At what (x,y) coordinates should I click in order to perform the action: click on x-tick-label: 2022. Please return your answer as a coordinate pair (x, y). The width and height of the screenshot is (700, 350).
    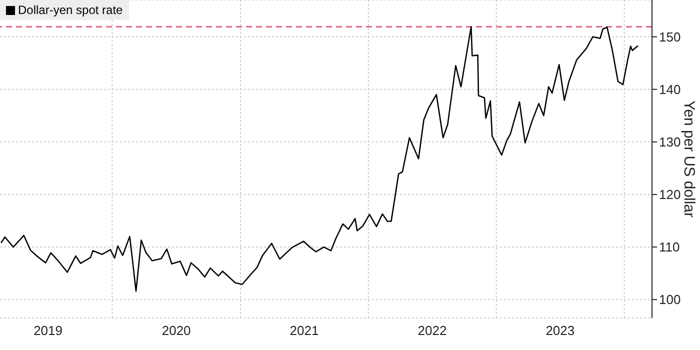
    Looking at the image, I should click on (432, 330).